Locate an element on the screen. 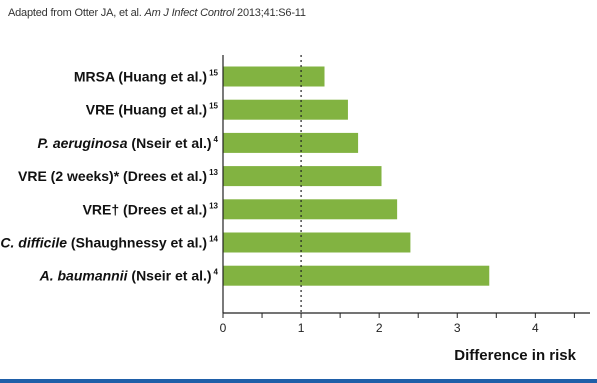  x-tick-label-4: 4 is located at coordinates (535, 328).